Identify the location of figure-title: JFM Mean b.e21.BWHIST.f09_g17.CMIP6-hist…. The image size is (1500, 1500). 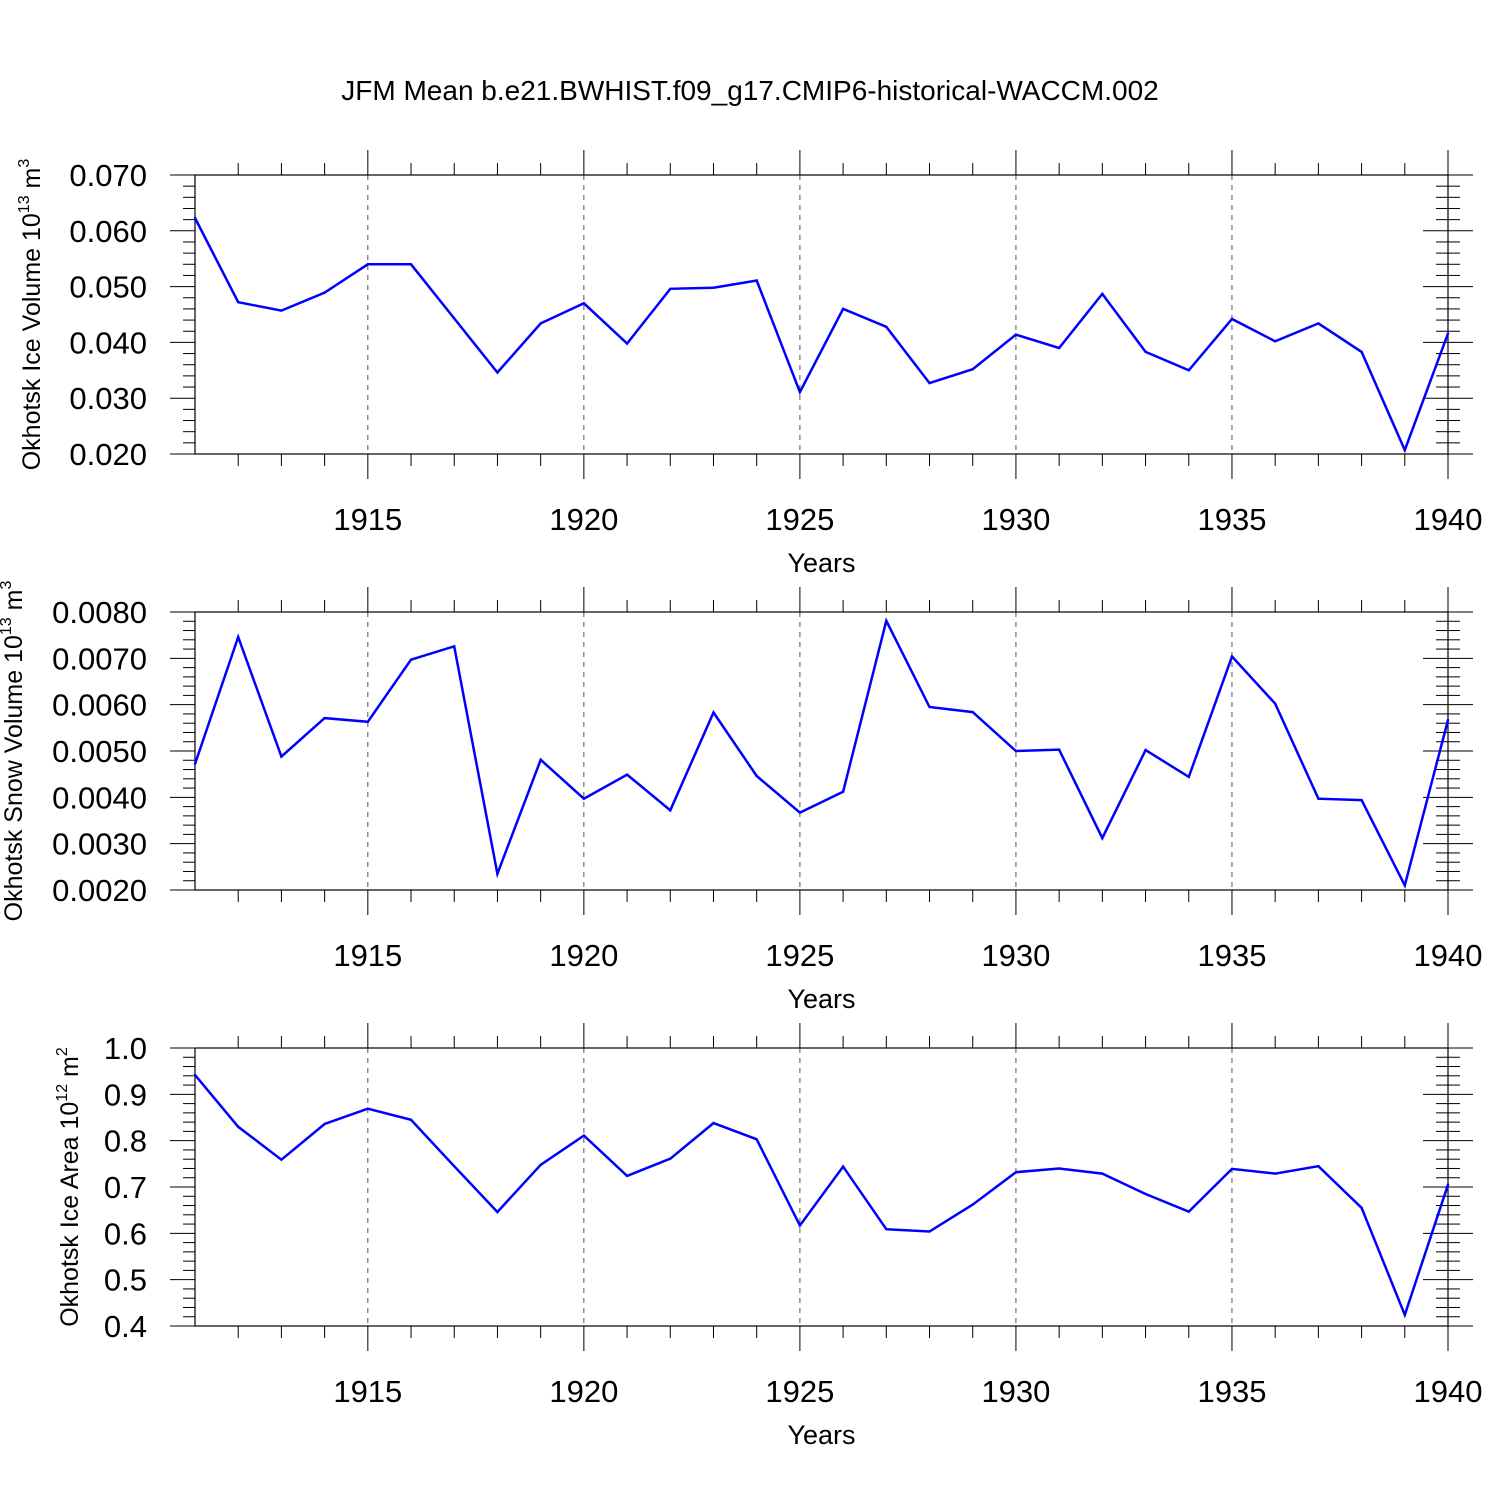
(749, 90).